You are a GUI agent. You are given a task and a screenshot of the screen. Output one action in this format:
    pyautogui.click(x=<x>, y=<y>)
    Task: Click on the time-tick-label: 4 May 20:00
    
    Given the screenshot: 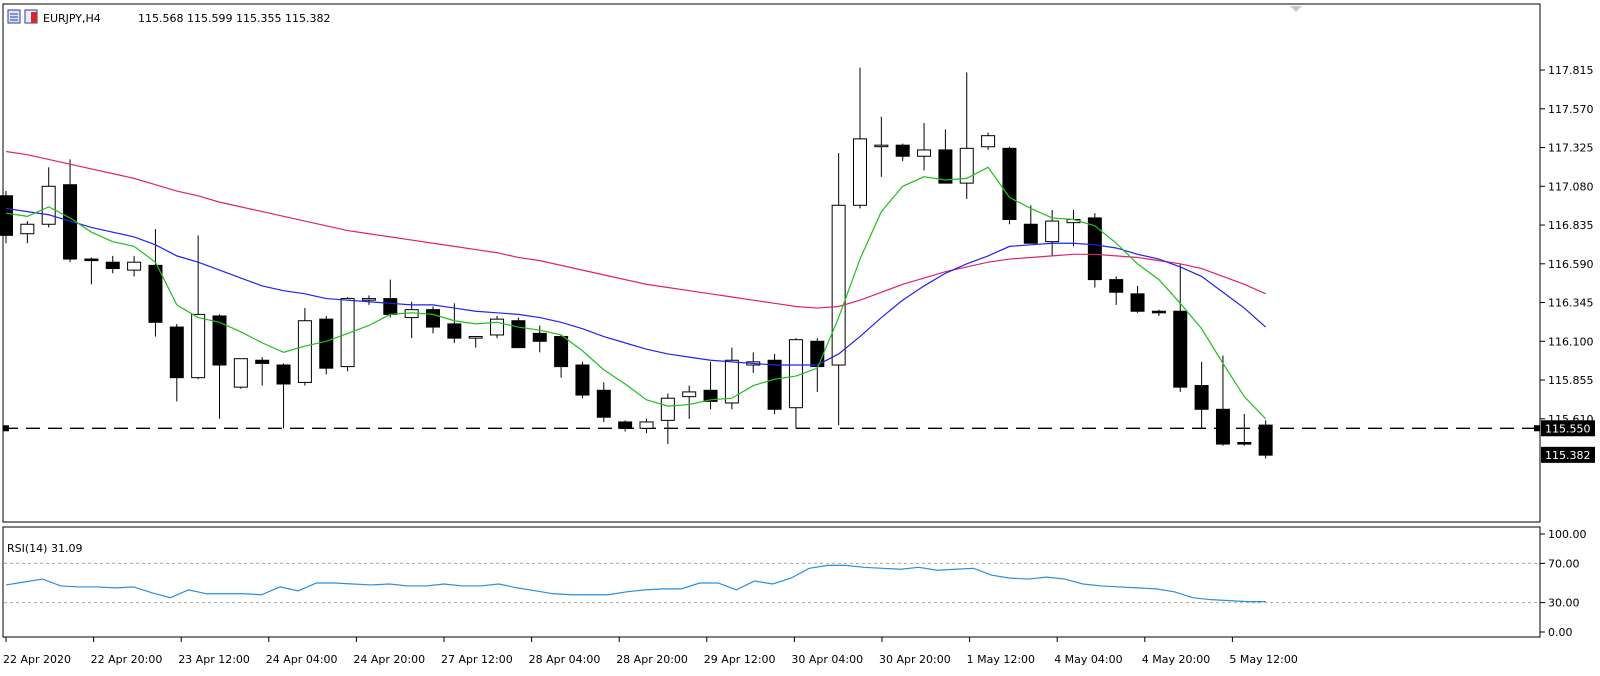 What is the action you would take?
    pyautogui.click(x=1176, y=659)
    